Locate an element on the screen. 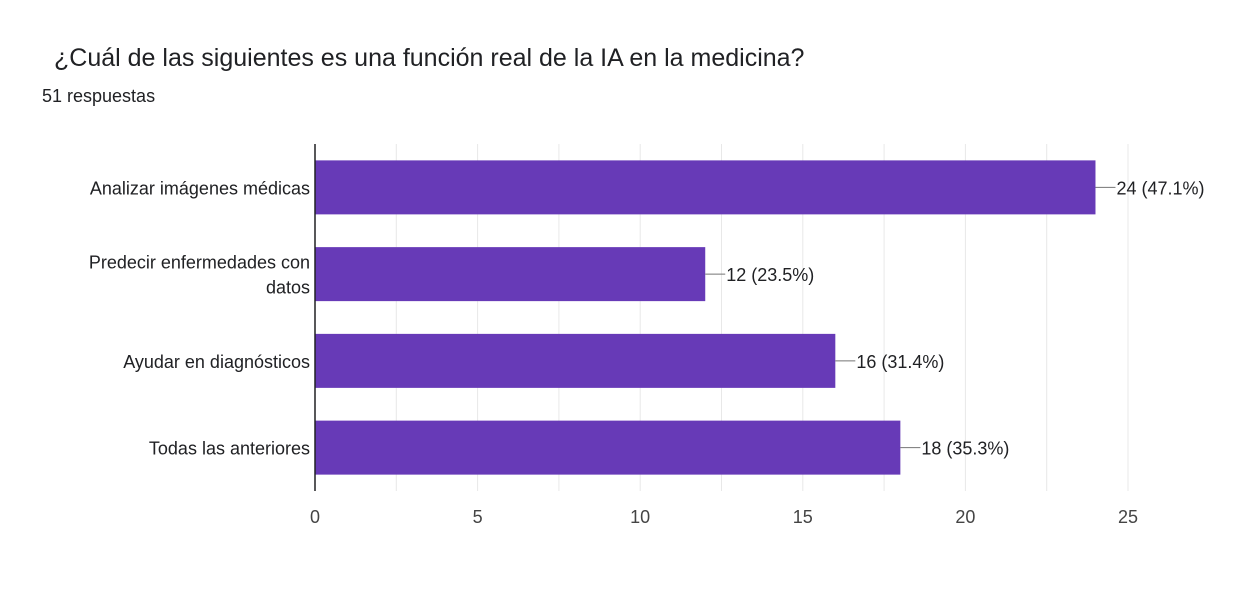  data-label: 18 (35.3%) is located at coordinates (965, 449).